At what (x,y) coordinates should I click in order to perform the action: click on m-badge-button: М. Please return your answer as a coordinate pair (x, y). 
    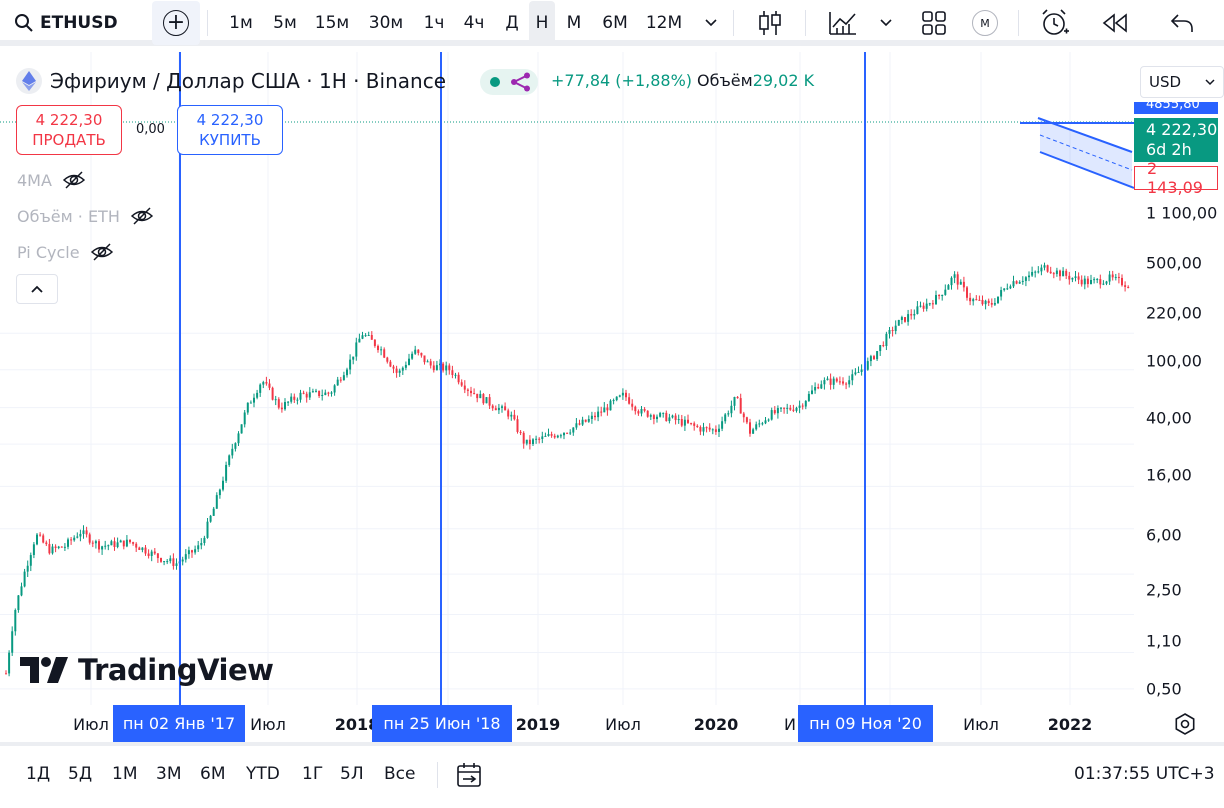
    Looking at the image, I should click on (985, 23).